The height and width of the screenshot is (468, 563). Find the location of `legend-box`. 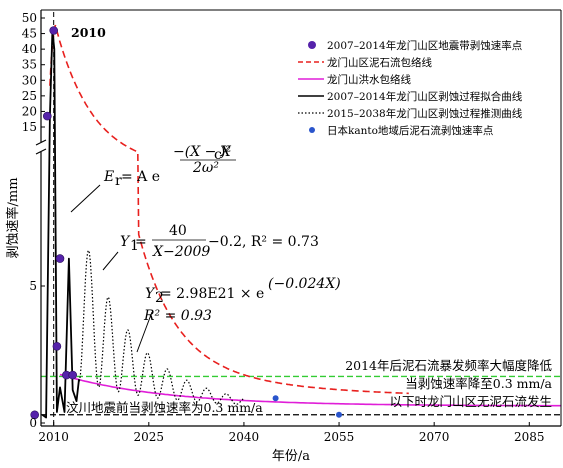

legend-box is located at coordinates (424, 92).